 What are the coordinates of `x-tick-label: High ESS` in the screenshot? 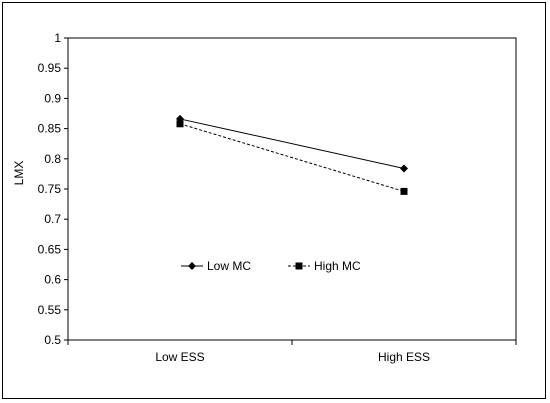 It's located at (404, 357).